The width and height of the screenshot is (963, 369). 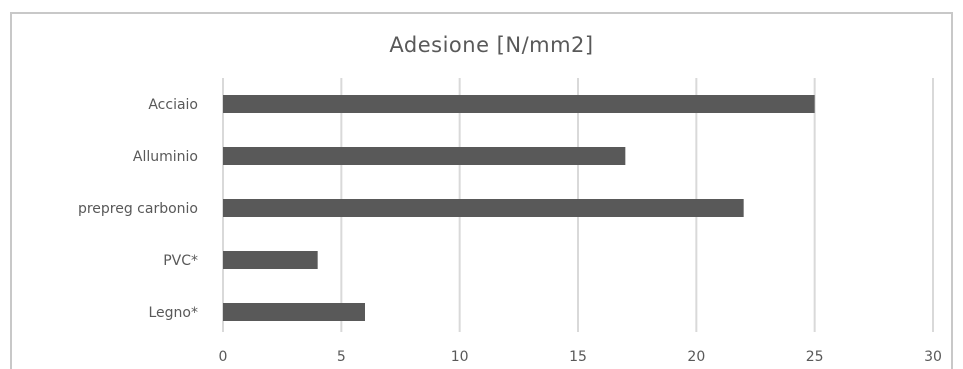 What do you see at coordinates (815, 357) in the screenshot?
I see `x-tick-label: 25` at bounding box center [815, 357].